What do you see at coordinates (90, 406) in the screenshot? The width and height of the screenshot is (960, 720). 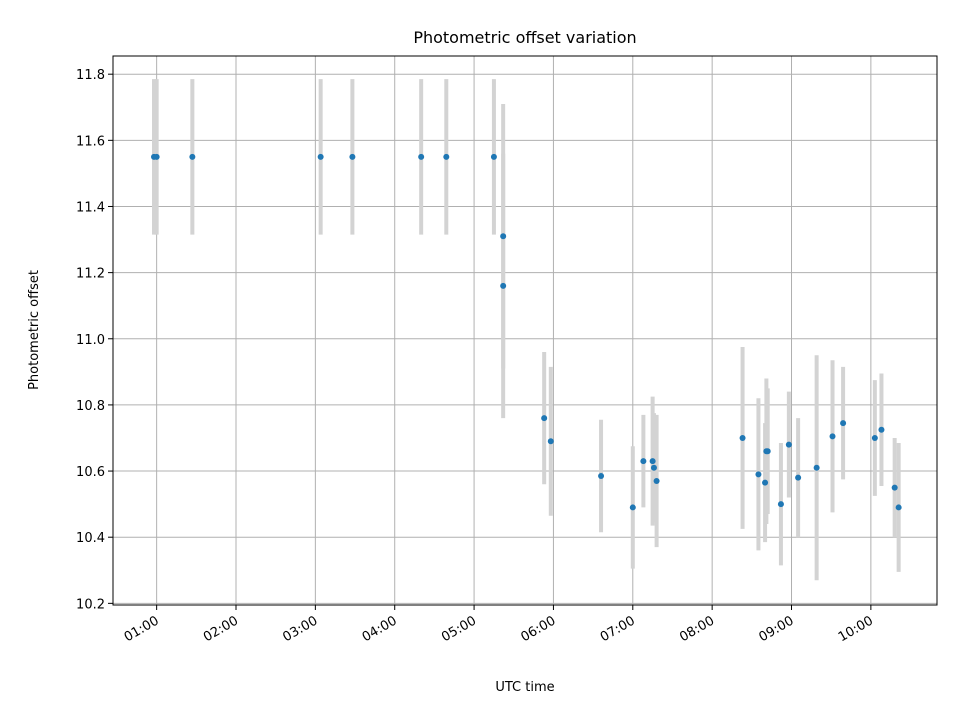 I see `y-tick-label: 10.8` at bounding box center [90, 406].